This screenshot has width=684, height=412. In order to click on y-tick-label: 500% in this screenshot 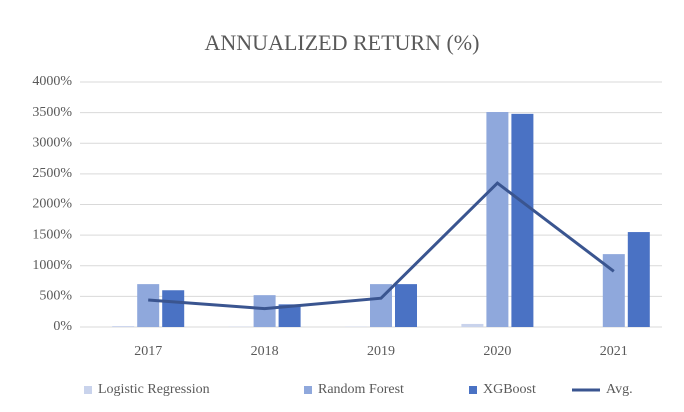, I will do `click(55, 296)`.